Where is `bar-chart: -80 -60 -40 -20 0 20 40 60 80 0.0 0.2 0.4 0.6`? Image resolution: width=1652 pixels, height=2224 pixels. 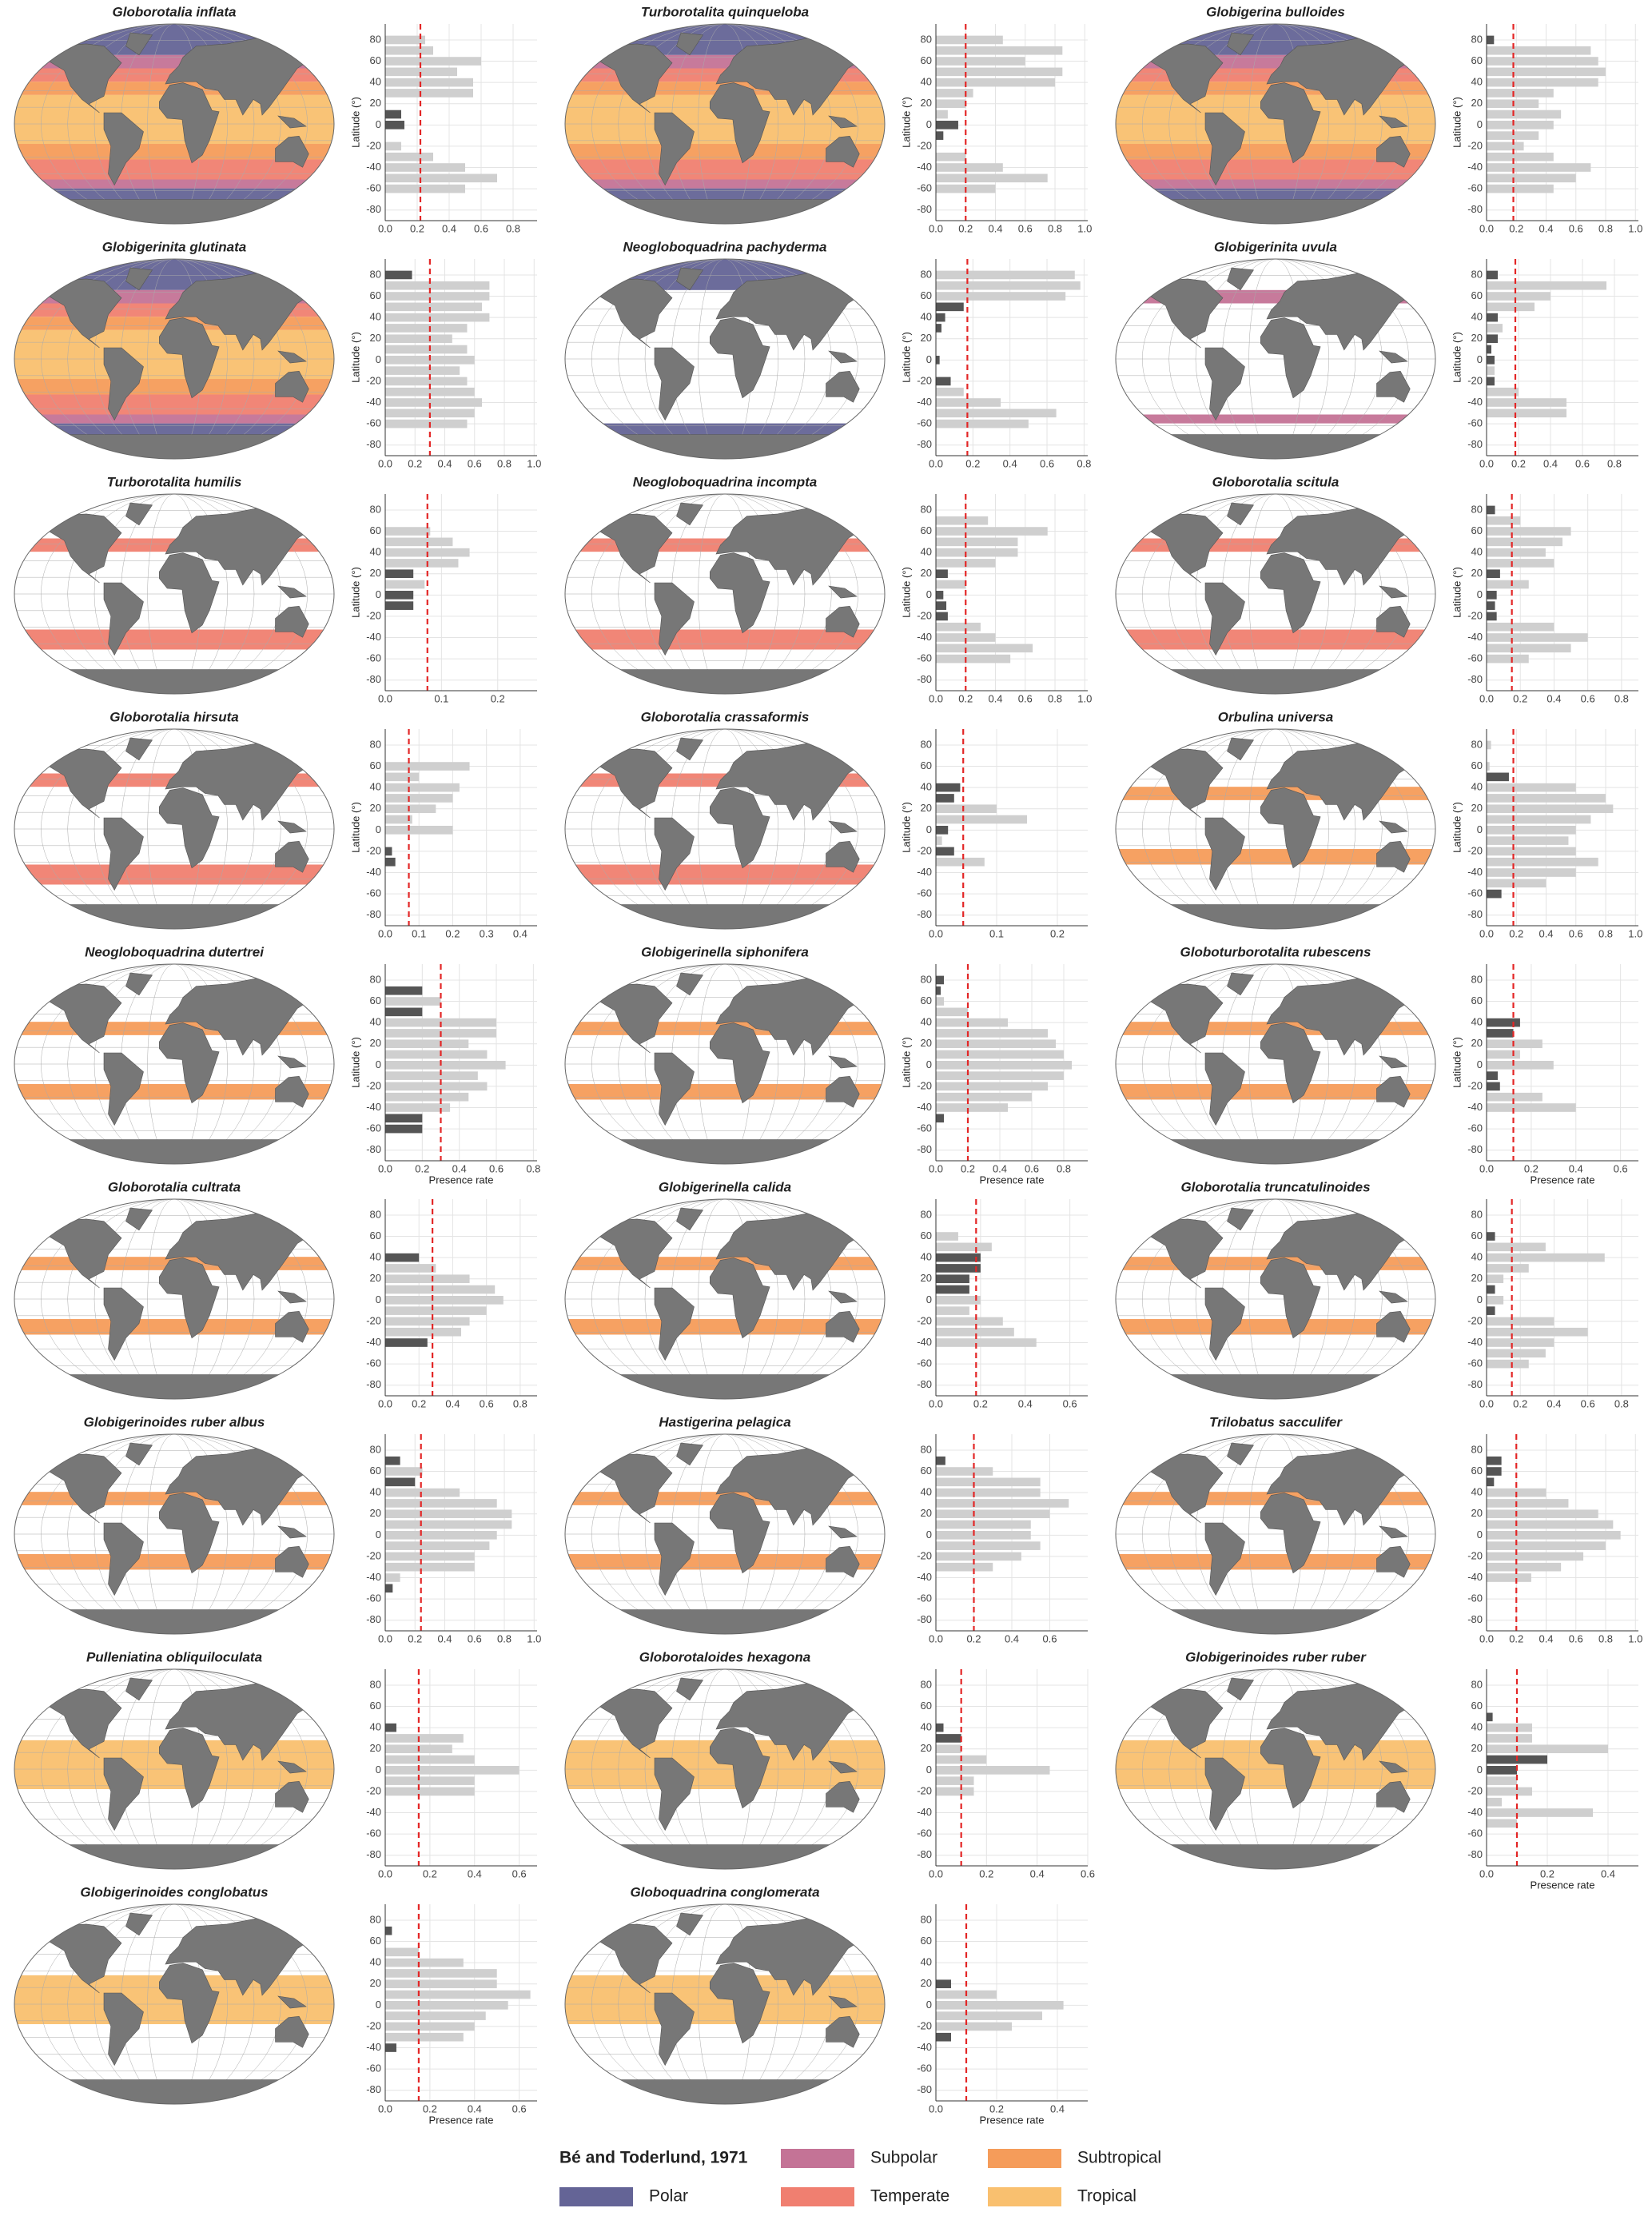
bar-chart: -80 -60 -40 -20 0 20 40 60 80 0.0 0.2 0.4 0.6 is located at coordinates (451, 1774).